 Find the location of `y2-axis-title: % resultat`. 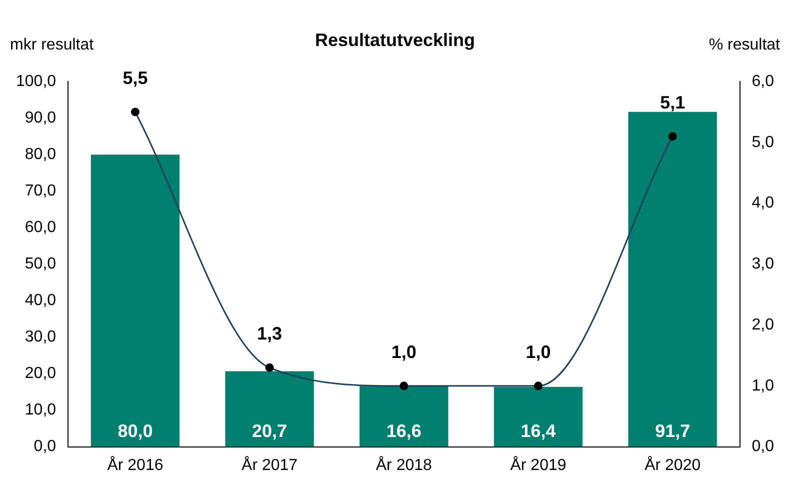

y2-axis-title: % resultat is located at coordinates (744, 45).